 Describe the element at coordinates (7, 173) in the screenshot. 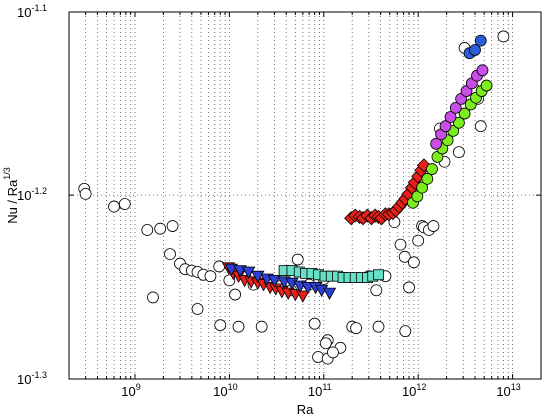

I see `y-axis-label-exponent: 1/3` at that location.